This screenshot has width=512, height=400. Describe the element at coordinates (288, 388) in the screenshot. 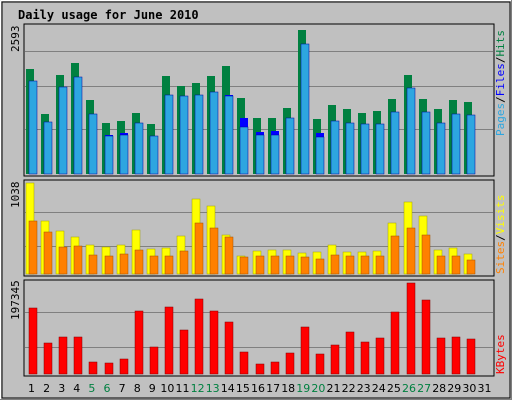

I see `x-tick-label: 18` at that location.